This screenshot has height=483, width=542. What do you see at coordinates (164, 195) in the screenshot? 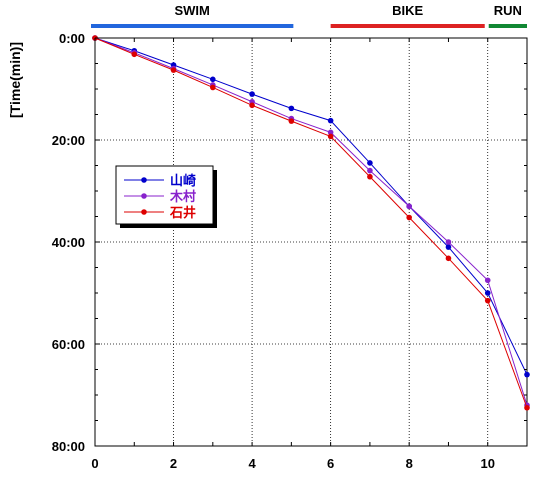
I see `legend-box` at bounding box center [164, 195].